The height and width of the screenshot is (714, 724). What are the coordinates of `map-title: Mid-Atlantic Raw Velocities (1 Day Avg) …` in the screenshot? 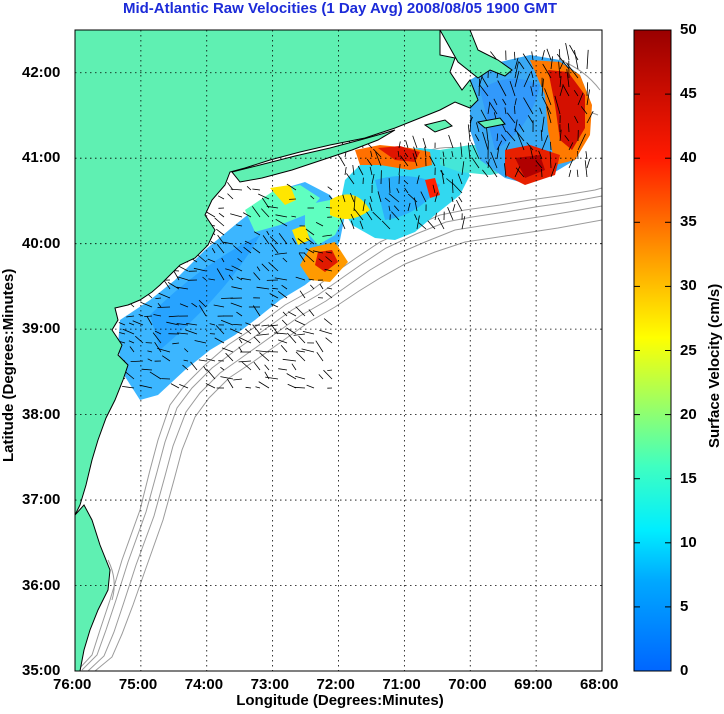 It's located at (340, 8).